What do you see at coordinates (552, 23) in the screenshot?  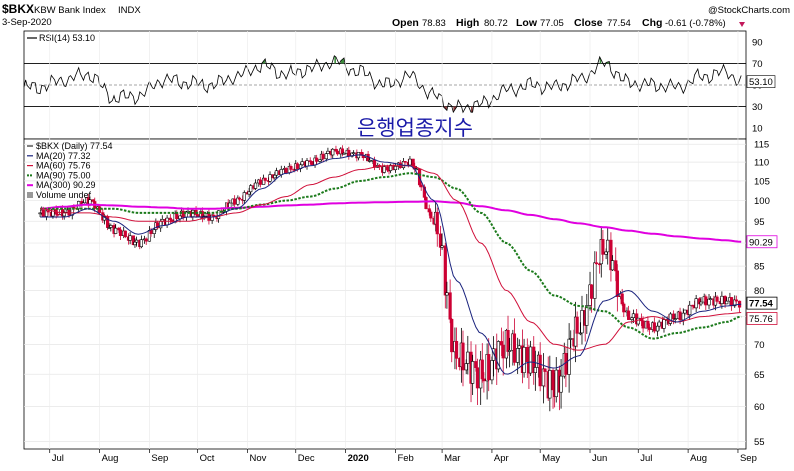 I see `ohlc-low-value: 77.05` at bounding box center [552, 23].